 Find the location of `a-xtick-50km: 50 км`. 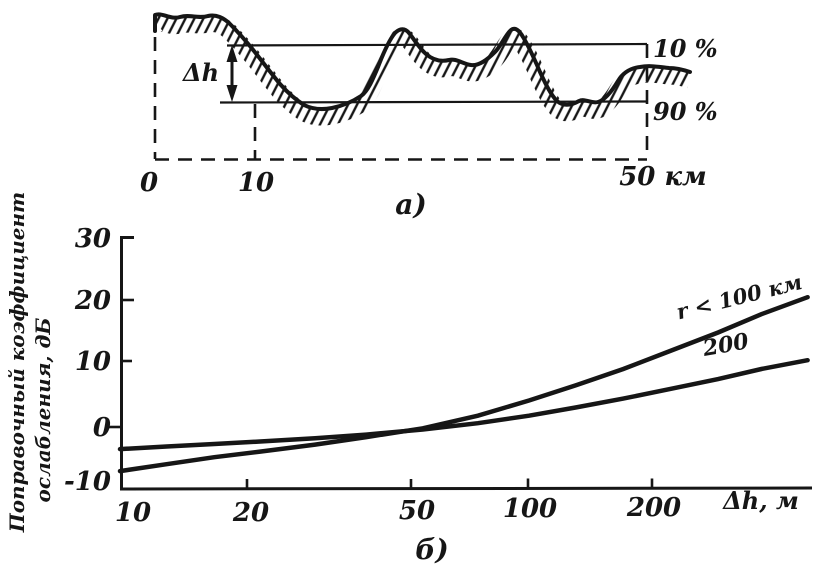

a-xtick-50km: 50 км is located at coordinates (663, 177).